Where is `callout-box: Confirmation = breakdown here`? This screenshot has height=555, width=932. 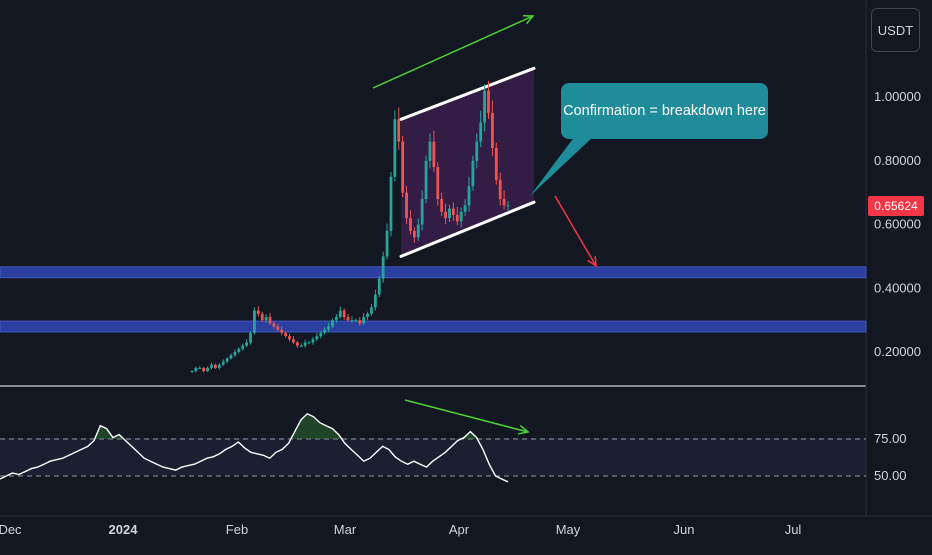
callout-box: Confirmation = breakdown here is located at coordinates (664, 111).